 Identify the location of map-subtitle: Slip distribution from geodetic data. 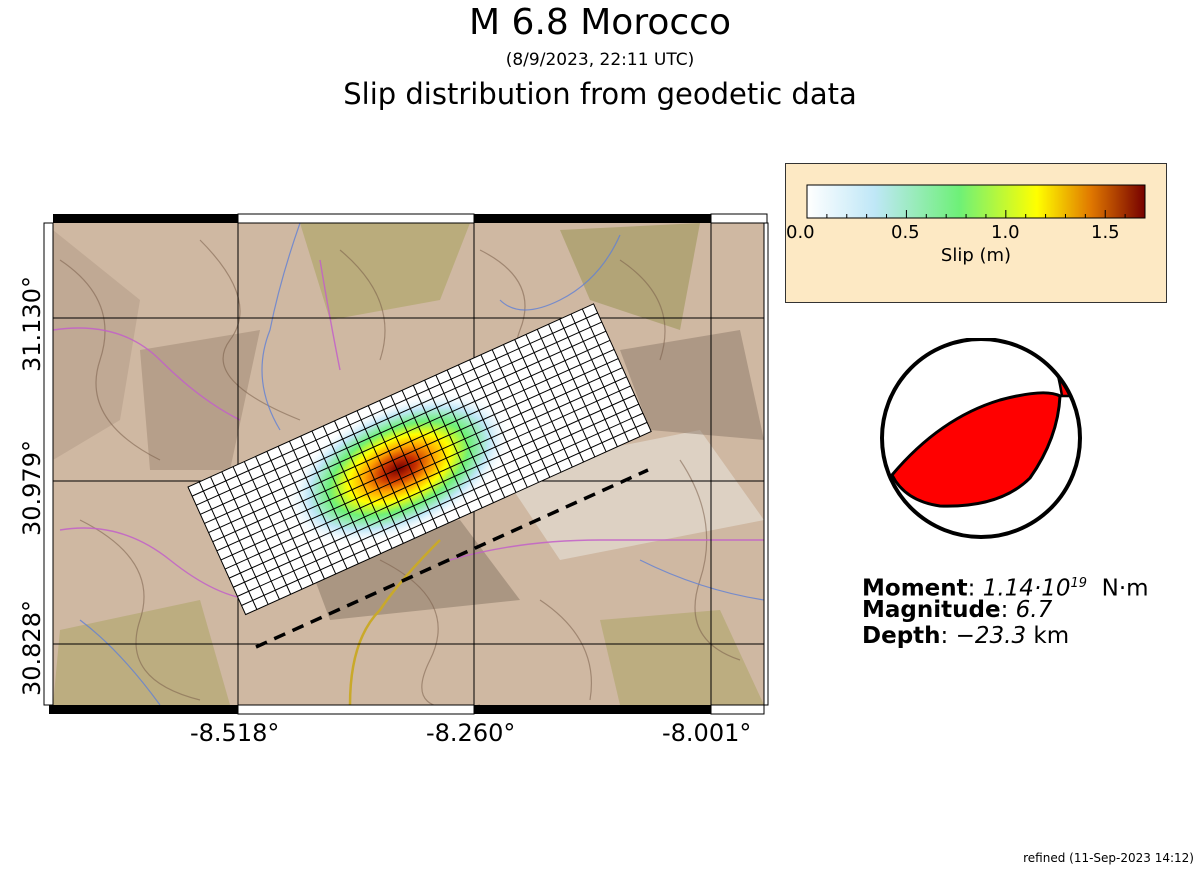
(600, 94).